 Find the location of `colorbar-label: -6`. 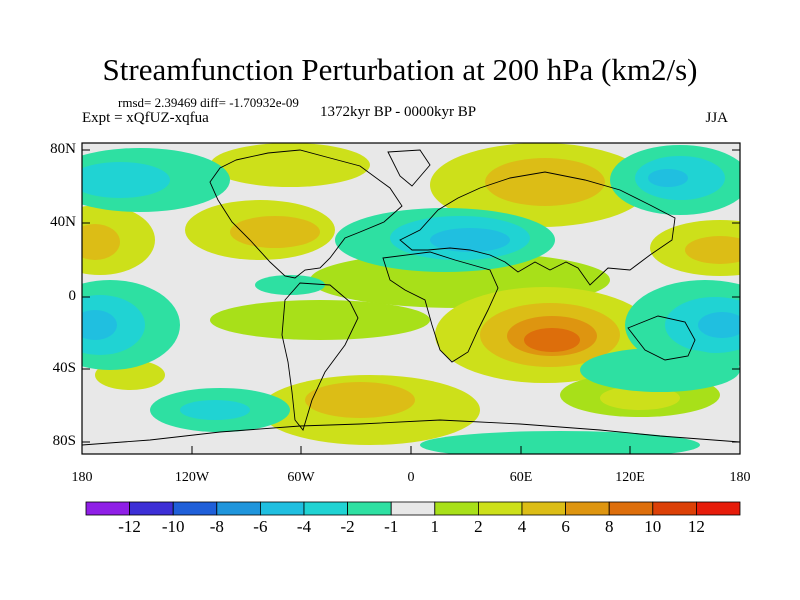

colorbar-label: -6 is located at coordinates (260, 526).